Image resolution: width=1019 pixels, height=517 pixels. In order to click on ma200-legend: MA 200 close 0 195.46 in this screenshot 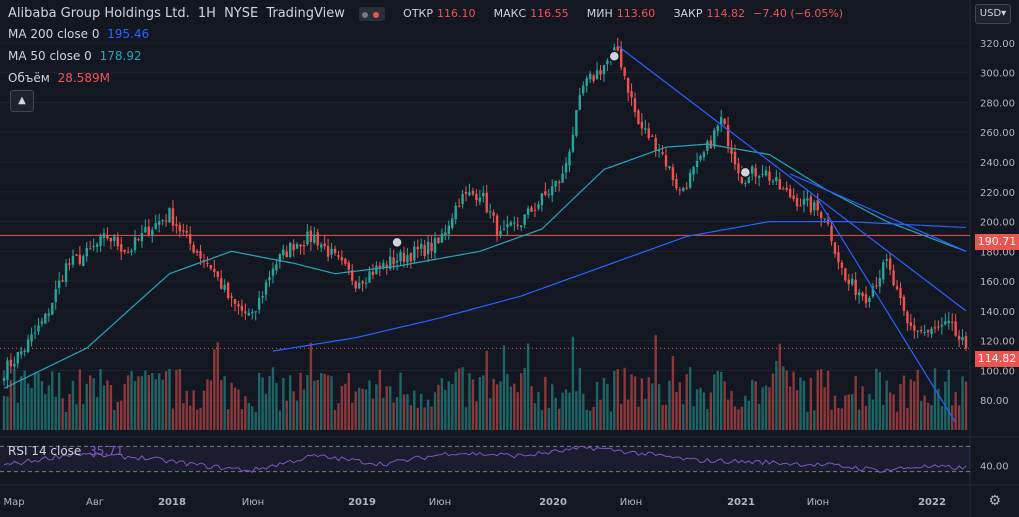, I will do `click(80, 34)`.